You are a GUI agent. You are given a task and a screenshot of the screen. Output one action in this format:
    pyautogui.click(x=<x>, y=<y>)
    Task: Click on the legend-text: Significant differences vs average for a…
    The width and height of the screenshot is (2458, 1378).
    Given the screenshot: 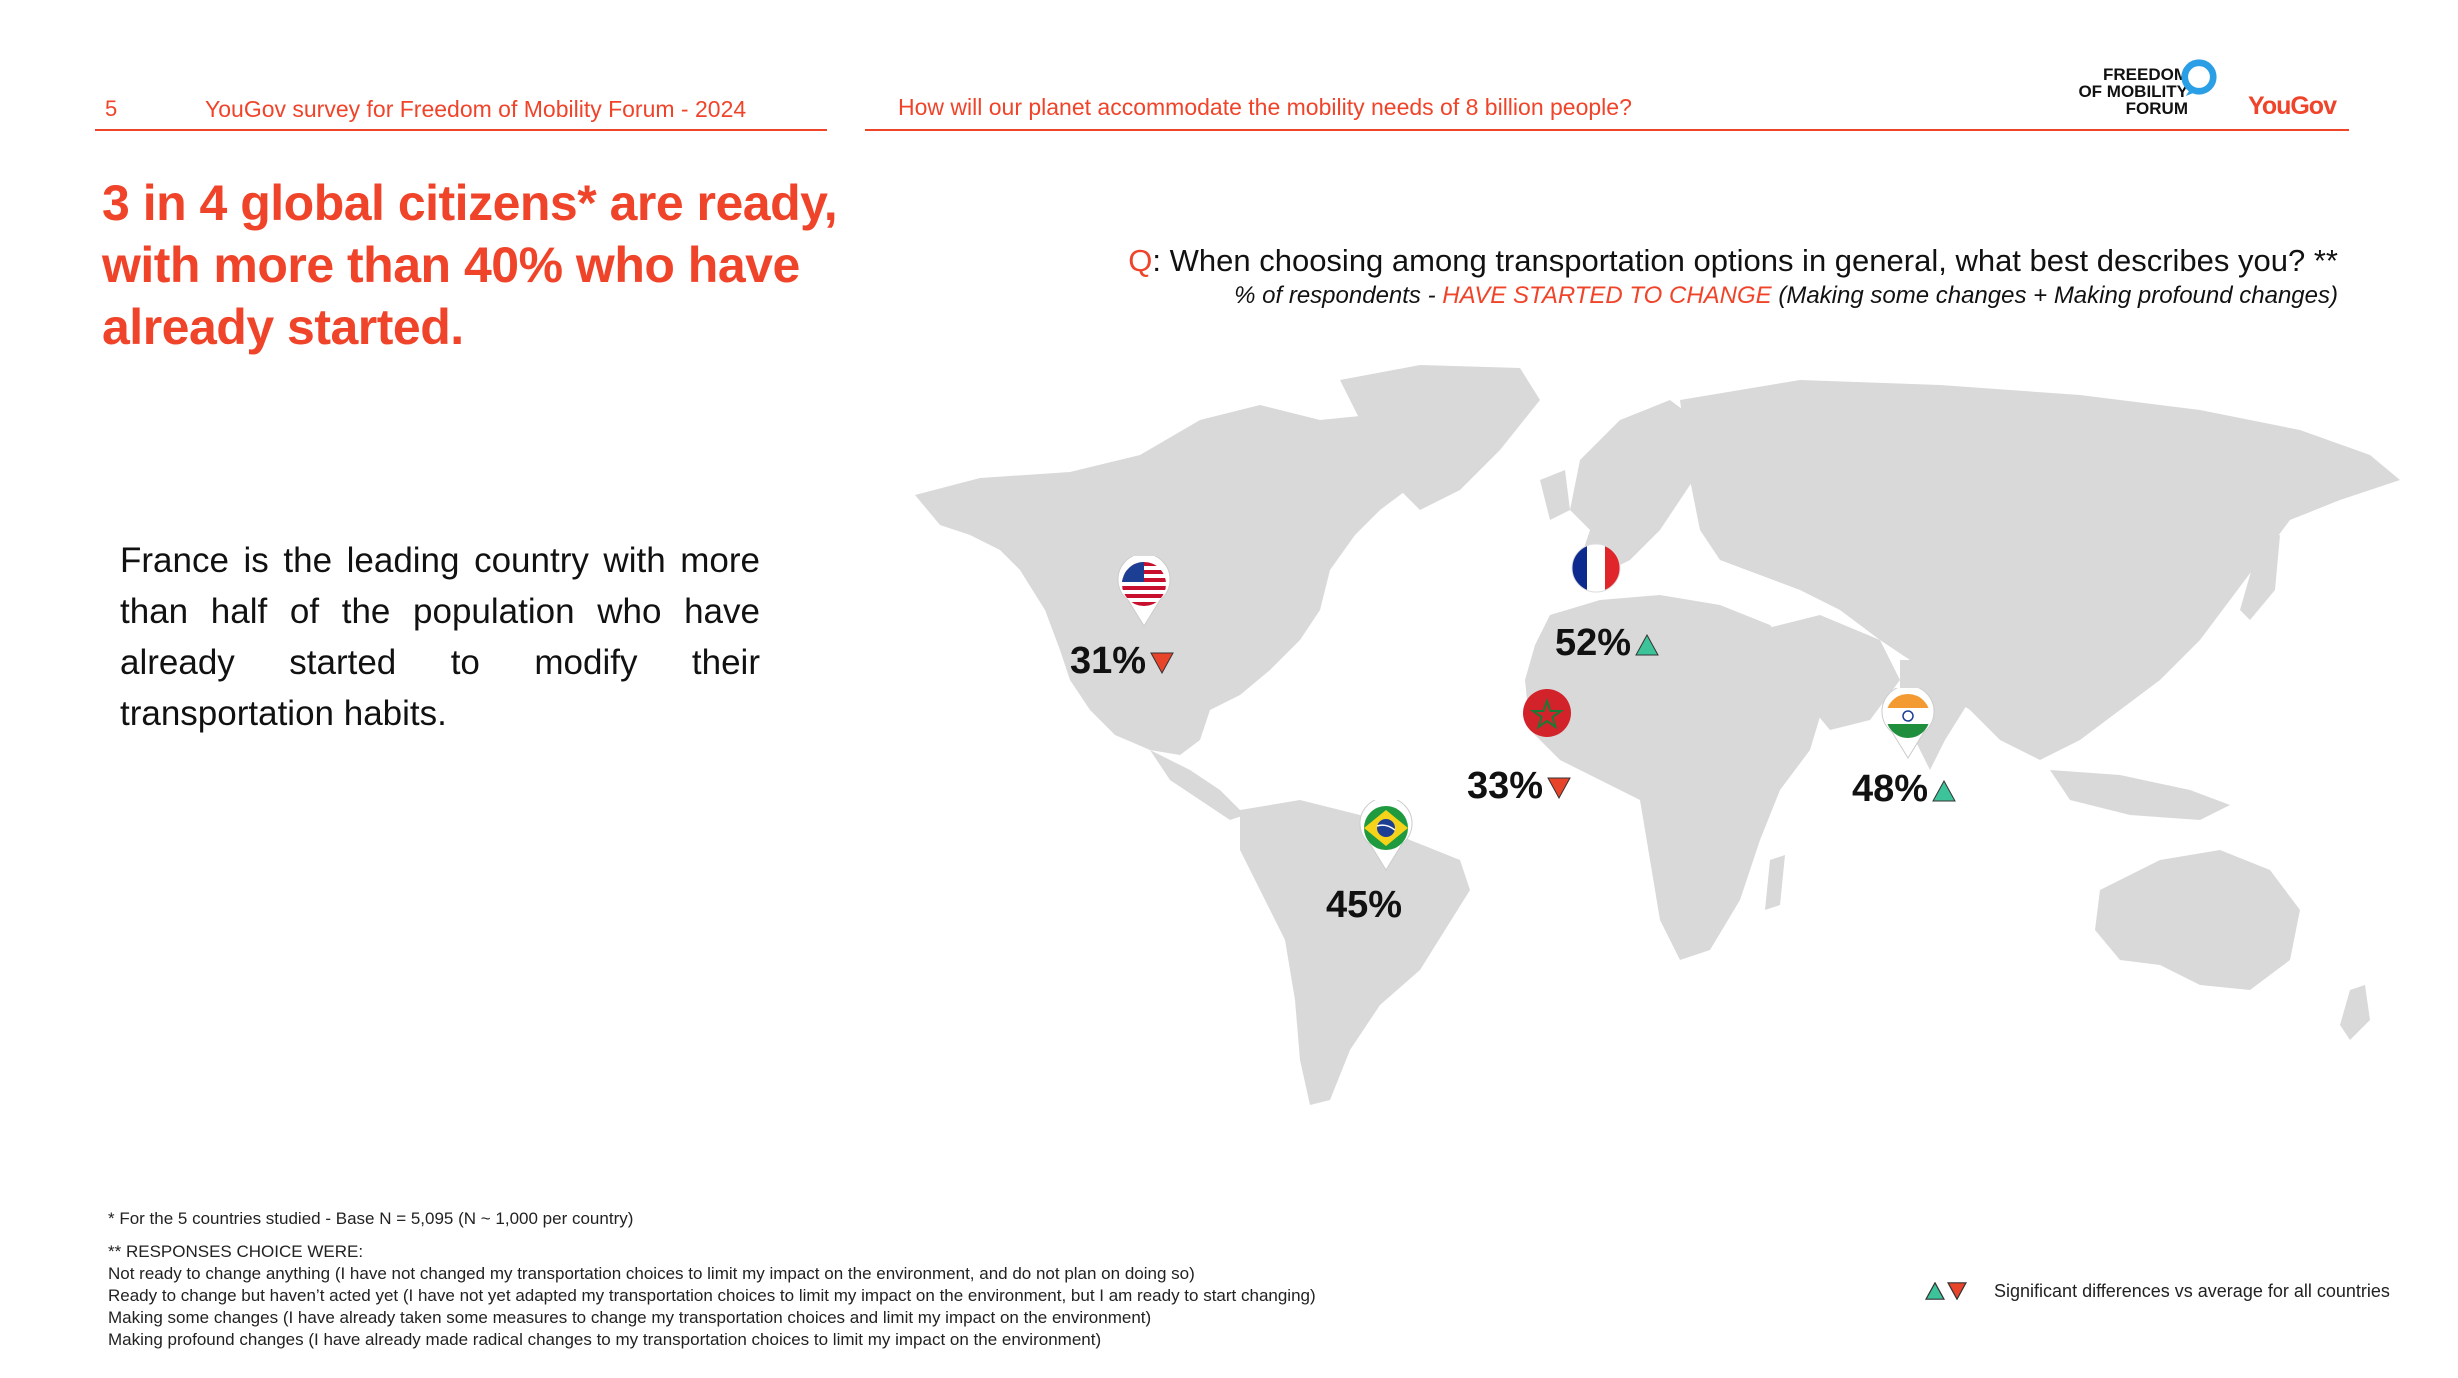 What is the action you would take?
    pyautogui.click(x=2192, y=1290)
    